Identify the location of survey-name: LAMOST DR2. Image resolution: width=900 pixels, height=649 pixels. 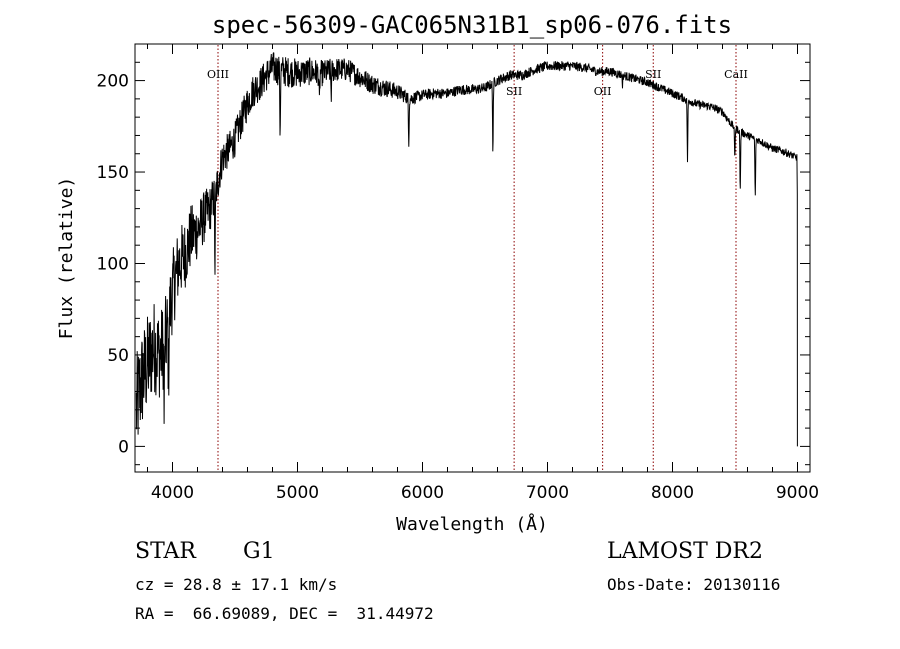
(685, 551).